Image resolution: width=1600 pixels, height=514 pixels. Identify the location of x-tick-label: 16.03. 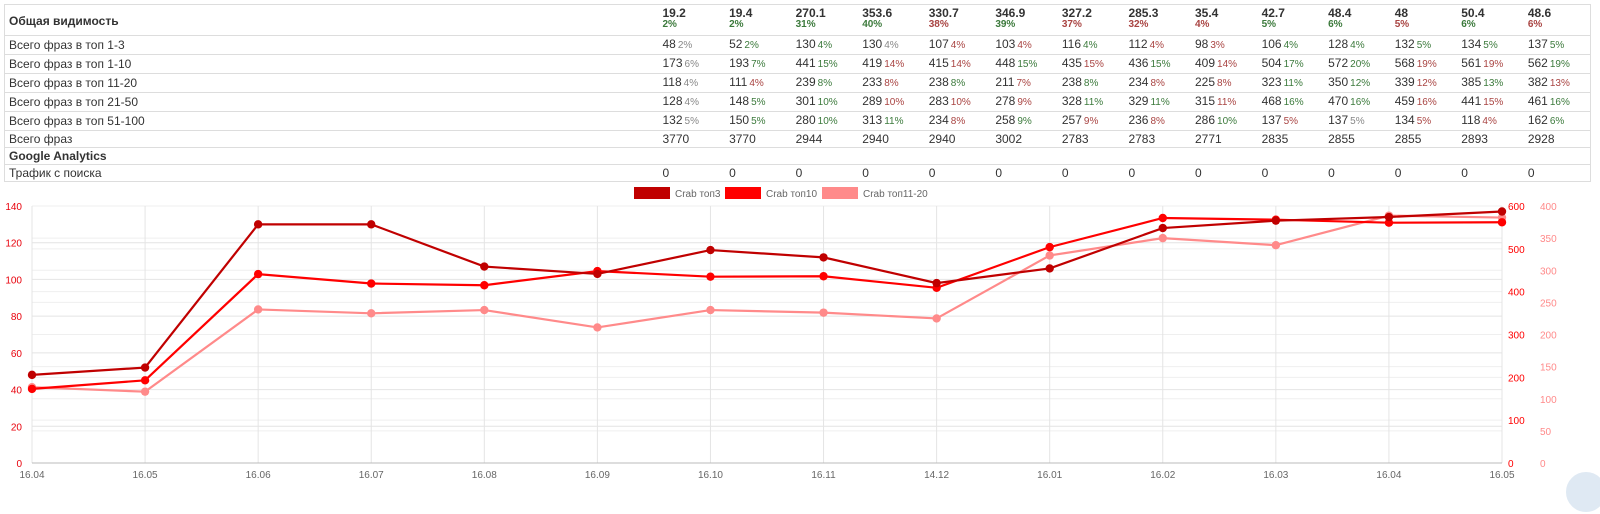
(1275, 475).